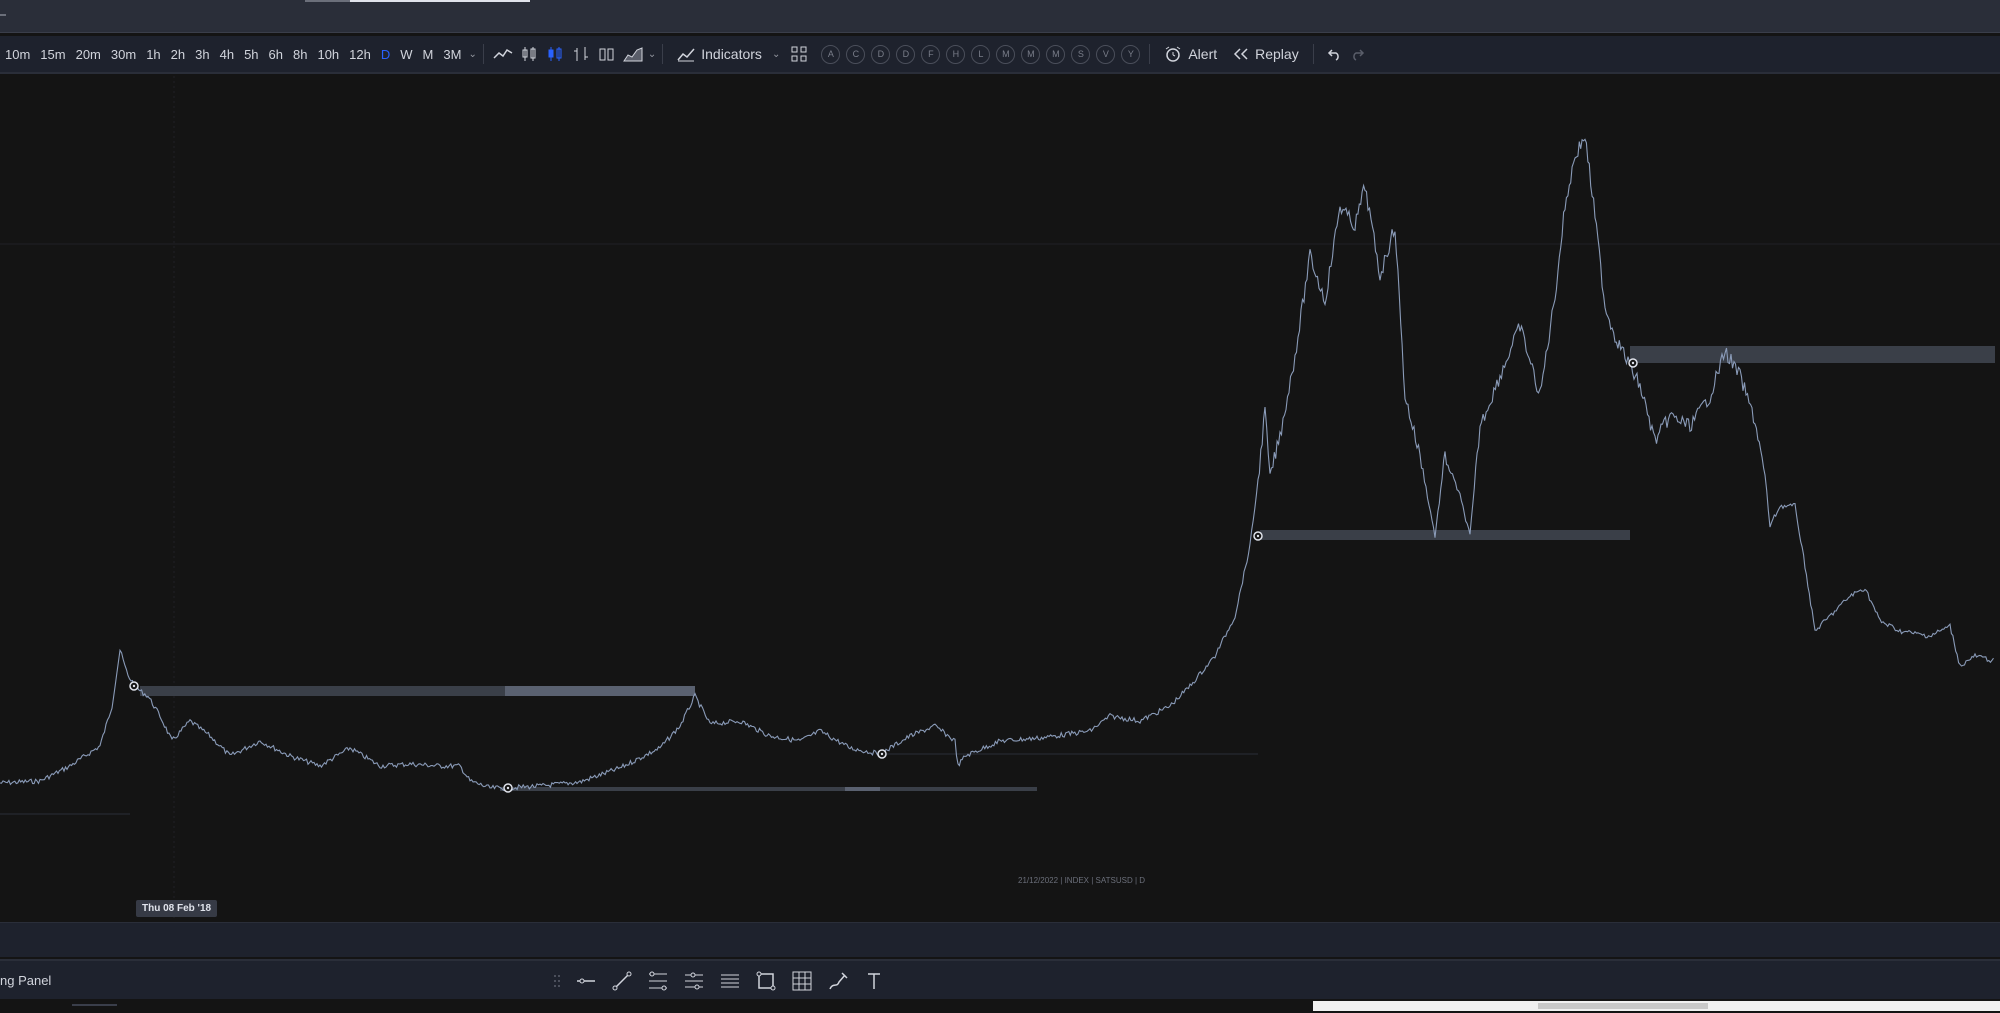 This screenshot has height=1013, width=2000. What do you see at coordinates (251, 54) in the screenshot?
I see `timeframe-5h: 5h` at bounding box center [251, 54].